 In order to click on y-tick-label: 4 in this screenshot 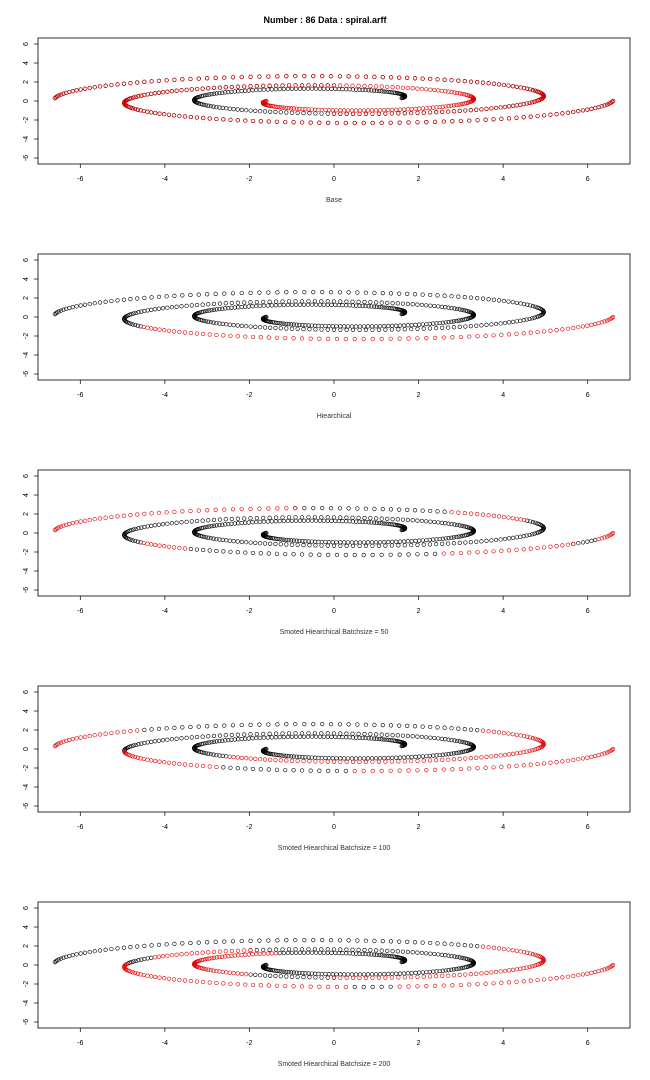, I will do `click(26, 279)`.